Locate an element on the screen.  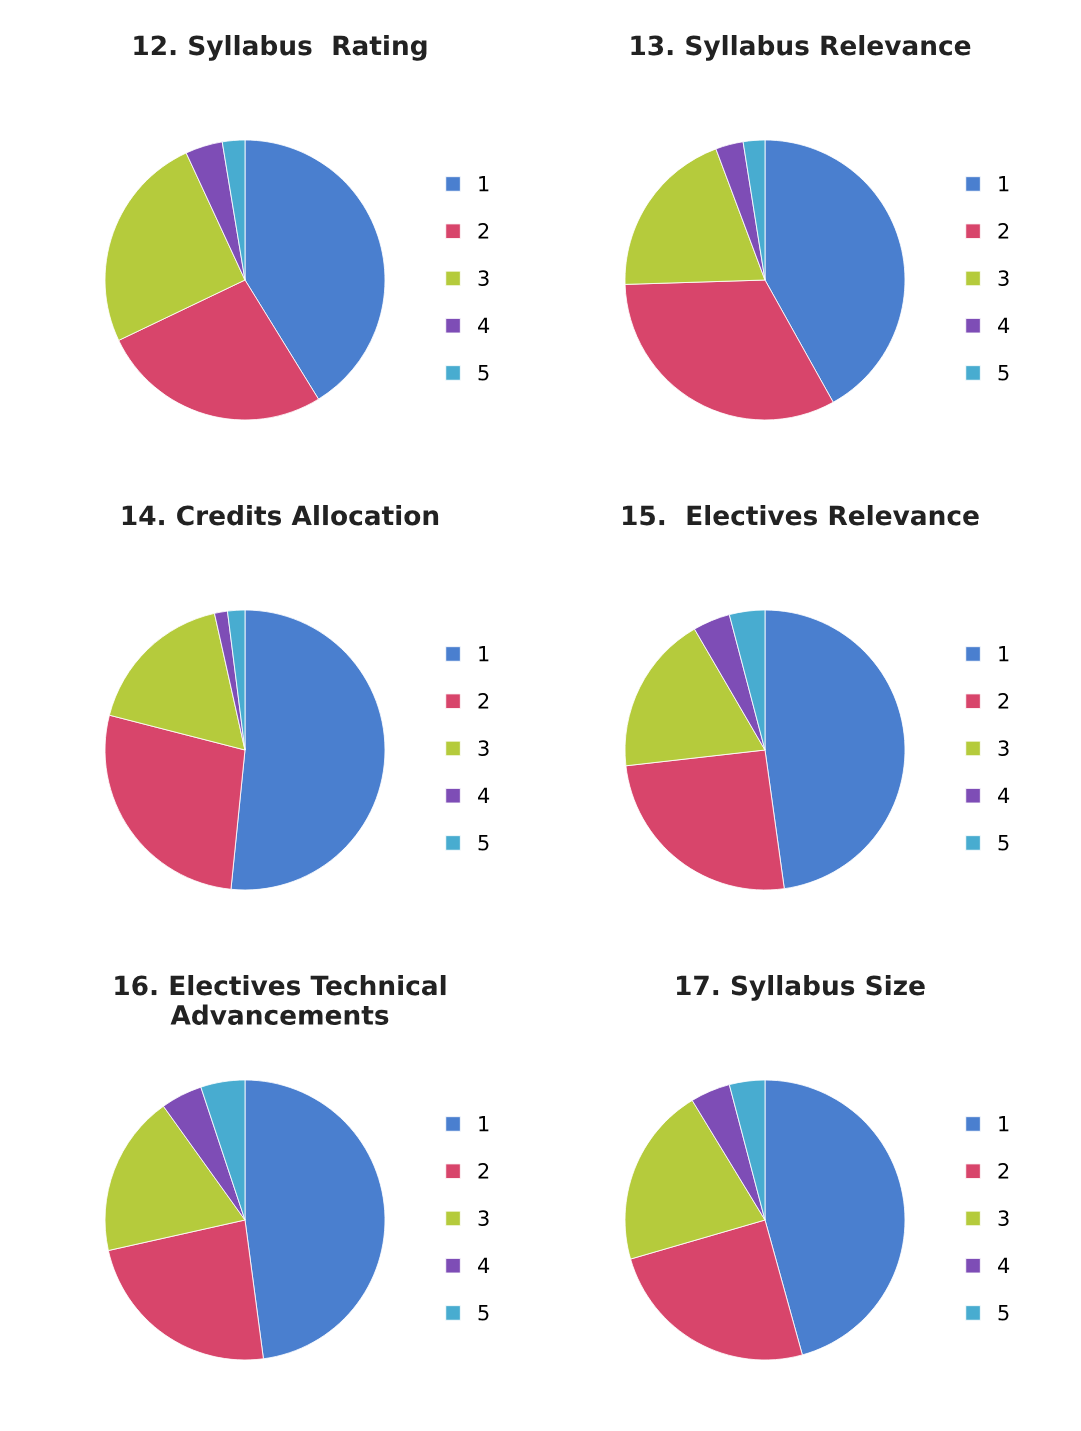
chart-title: 16. Electives Technical Advancements is located at coordinates (280, 1000).